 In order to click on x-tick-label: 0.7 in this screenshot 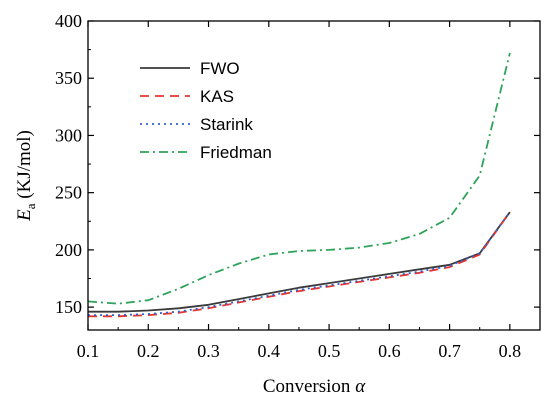, I will do `click(449, 351)`.